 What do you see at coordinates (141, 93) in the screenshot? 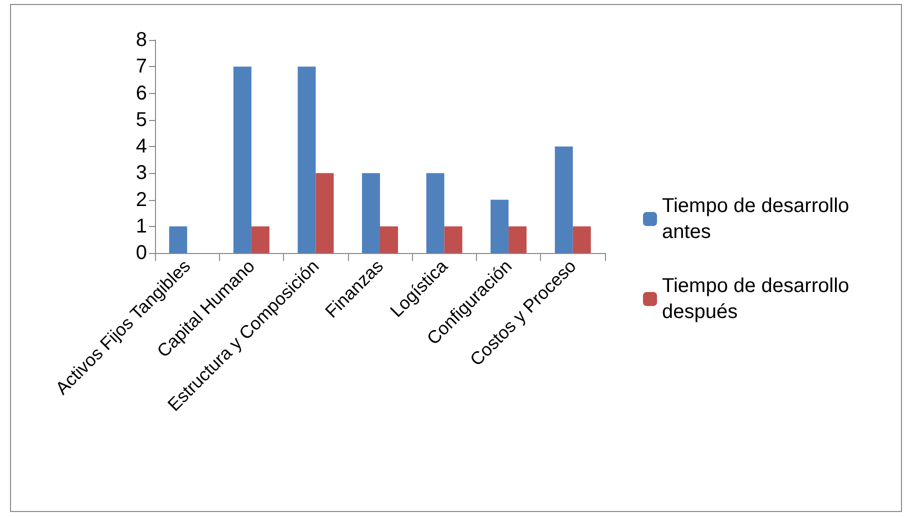
I see `y-tick-label: 6` at bounding box center [141, 93].